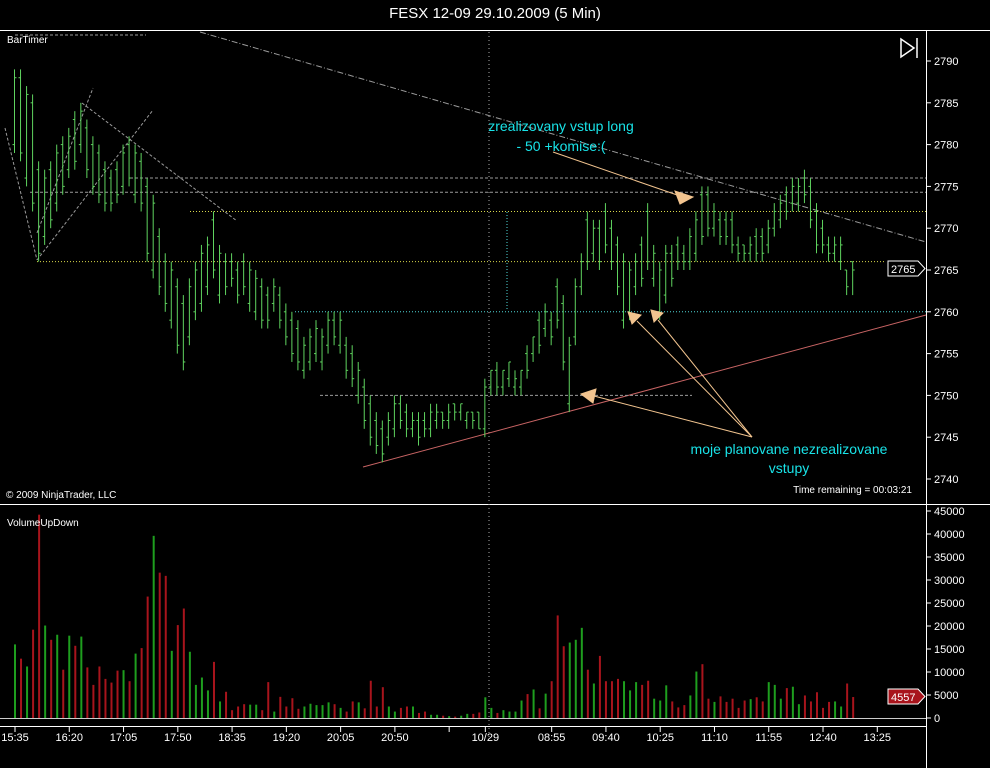  What do you see at coordinates (660, 738) in the screenshot?
I see `time-tick-label: 10:25` at bounding box center [660, 738].